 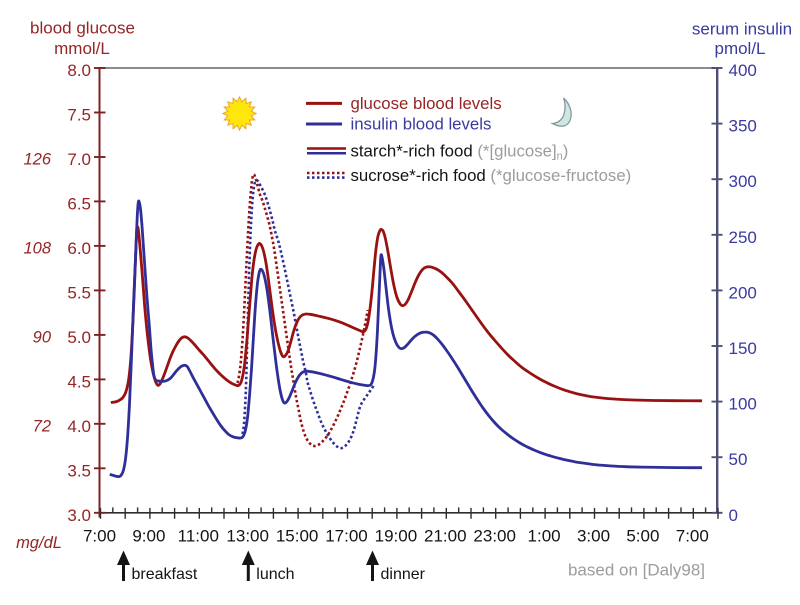 What do you see at coordinates (42, 337) in the screenshot?
I see `svg-text: 90` at bounding box center [42, 337].